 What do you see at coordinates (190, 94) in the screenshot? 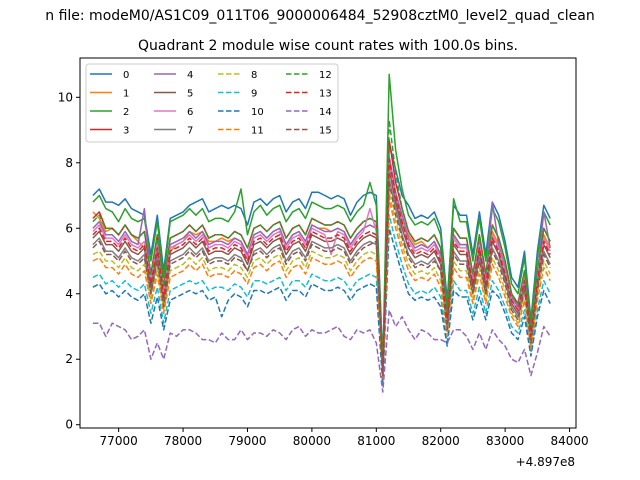
I see `legend-label: 5` at bounding box center [190, 94].